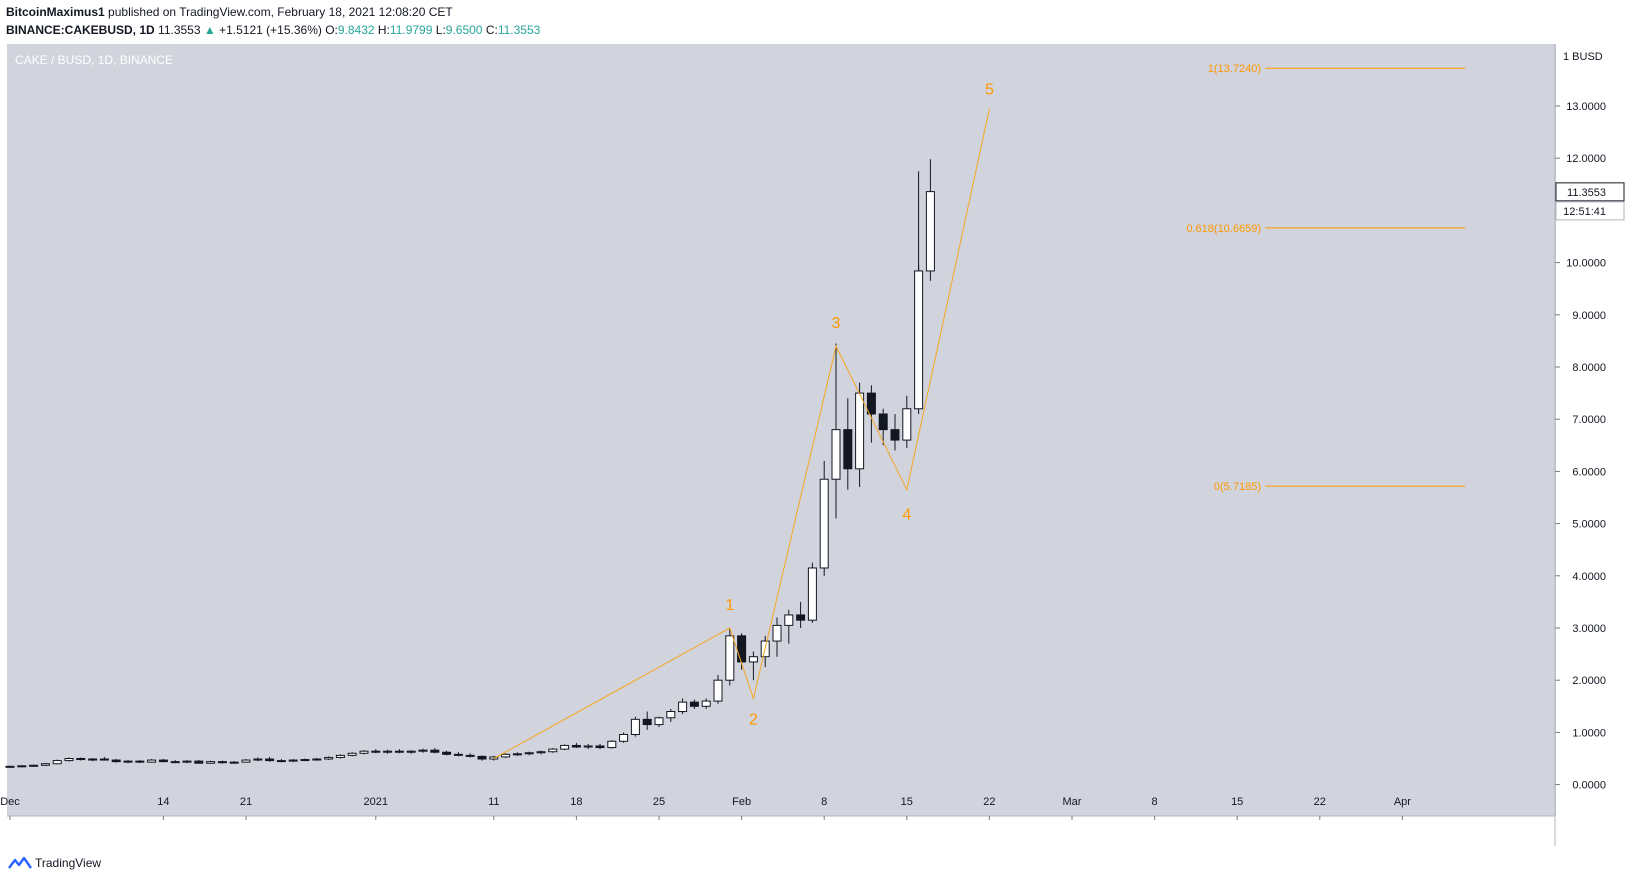 This screenshot has height=882, width=1627. What do you see at coordinates (376, 802) in the screenshot?
I see `x-tick-label: 2021` at bounding box center [376, 802].